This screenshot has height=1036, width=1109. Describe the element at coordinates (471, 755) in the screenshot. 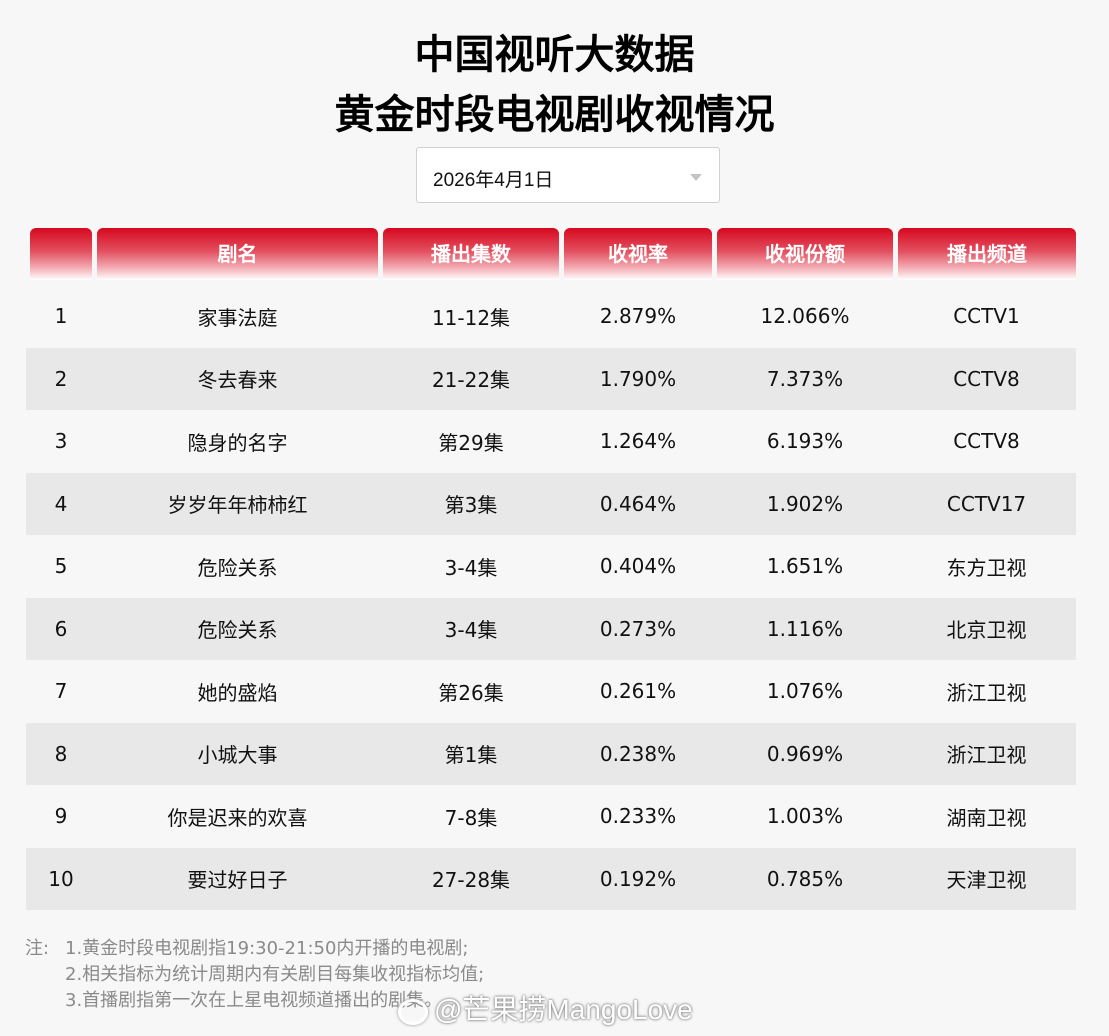

I see `episodes-cell: 第1集` at that location.